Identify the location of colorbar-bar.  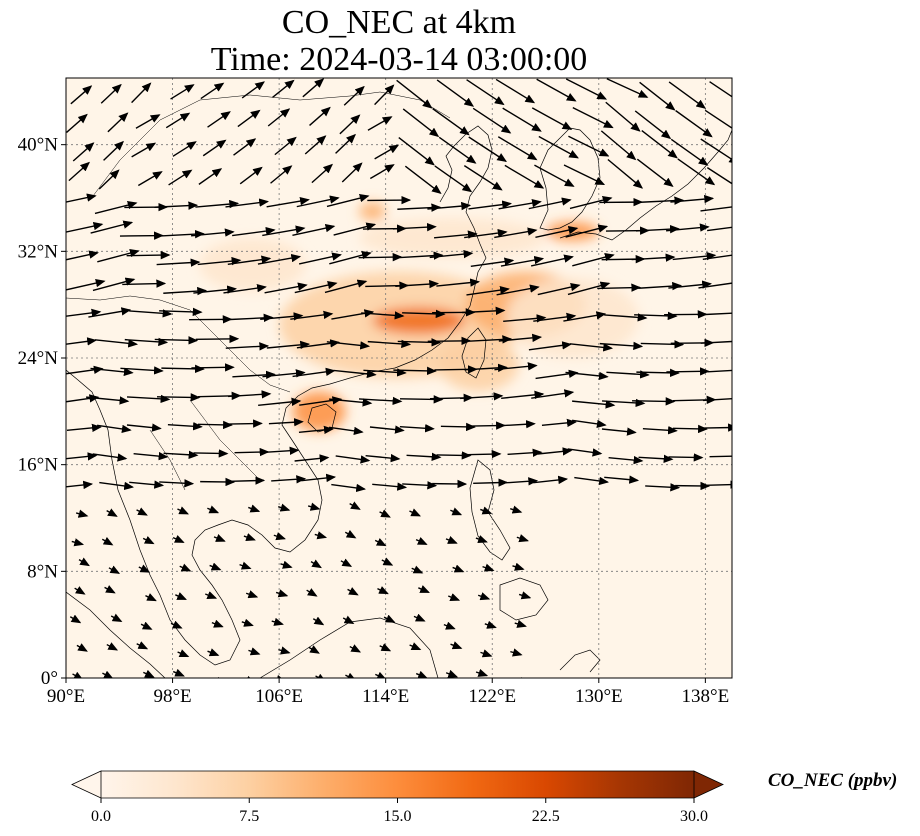
(397, 784).